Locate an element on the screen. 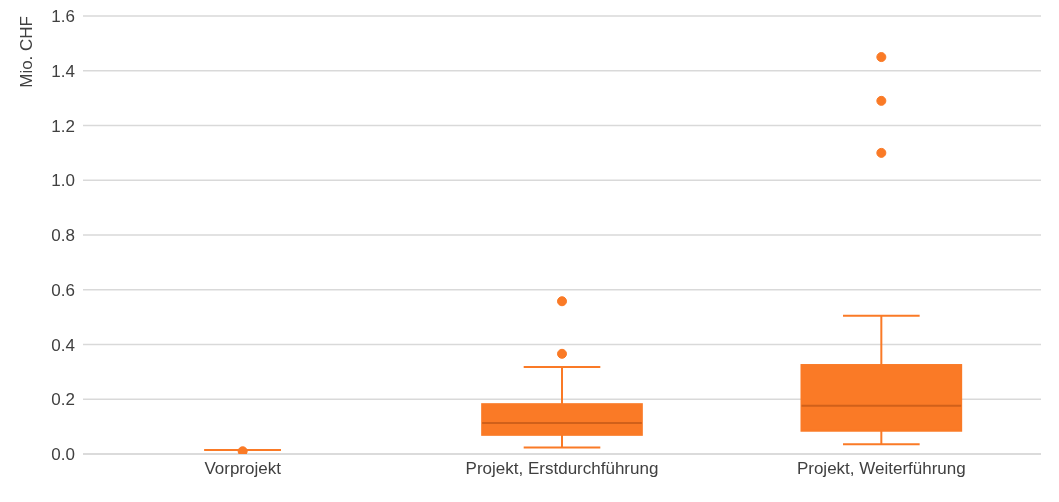  y-axis-title: Mio. CHF is located at coordinates (26, 52).